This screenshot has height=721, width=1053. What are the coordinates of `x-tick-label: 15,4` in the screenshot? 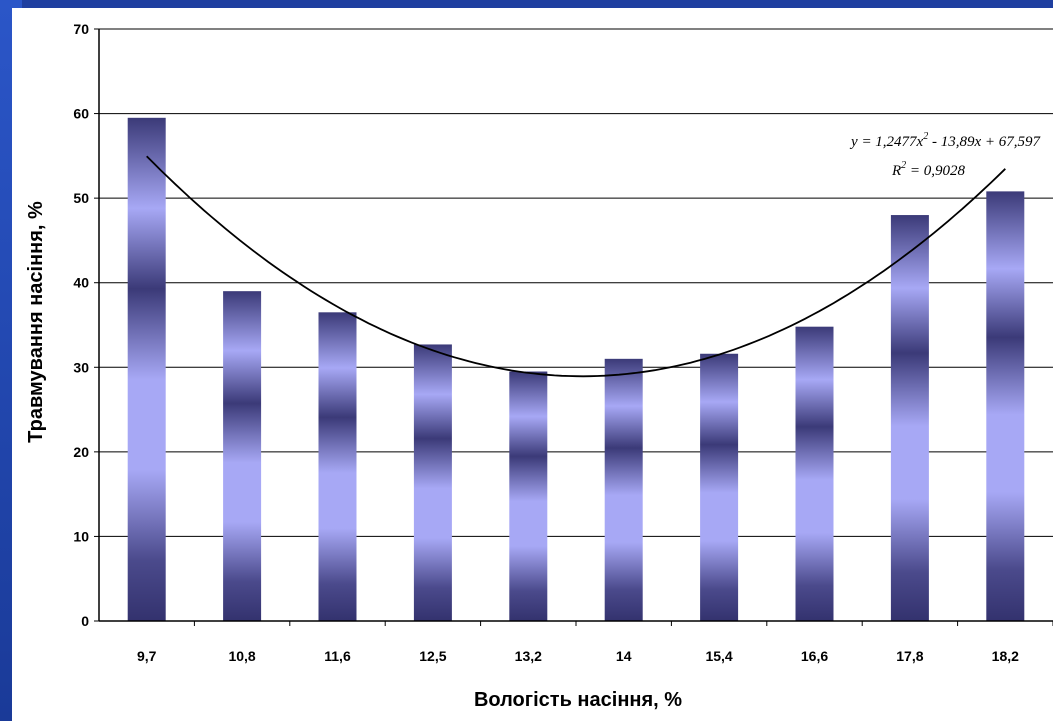 It's located at (718, 656).